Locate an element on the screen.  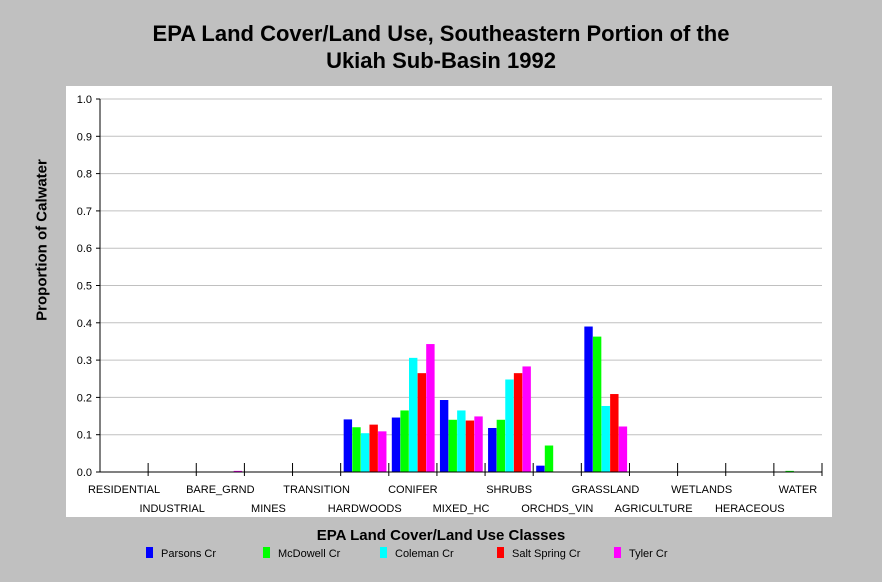
legend-item: McDowell Cr is located at coordinates (301, 553).